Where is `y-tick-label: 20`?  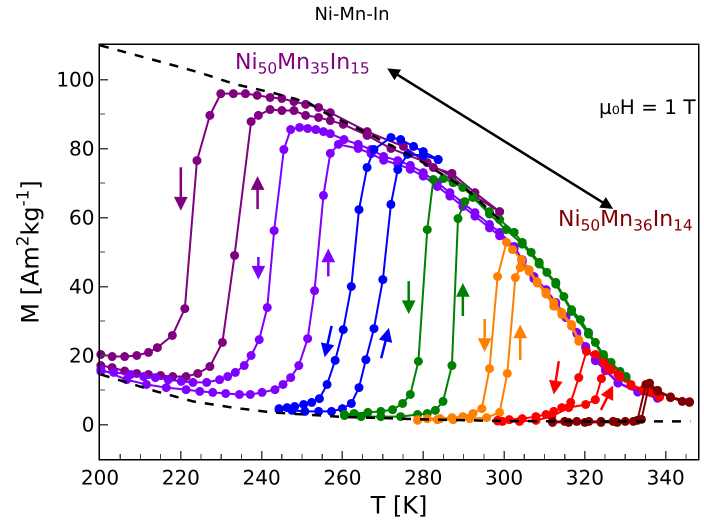 y-tick-label: 20 is located at coordinates (81, 356).